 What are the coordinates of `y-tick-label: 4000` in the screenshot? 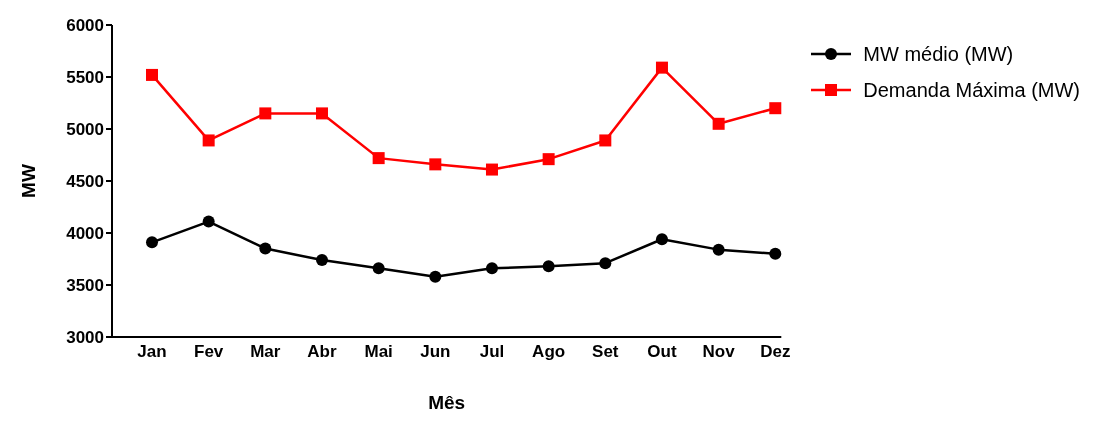 It's located at (85, 234).